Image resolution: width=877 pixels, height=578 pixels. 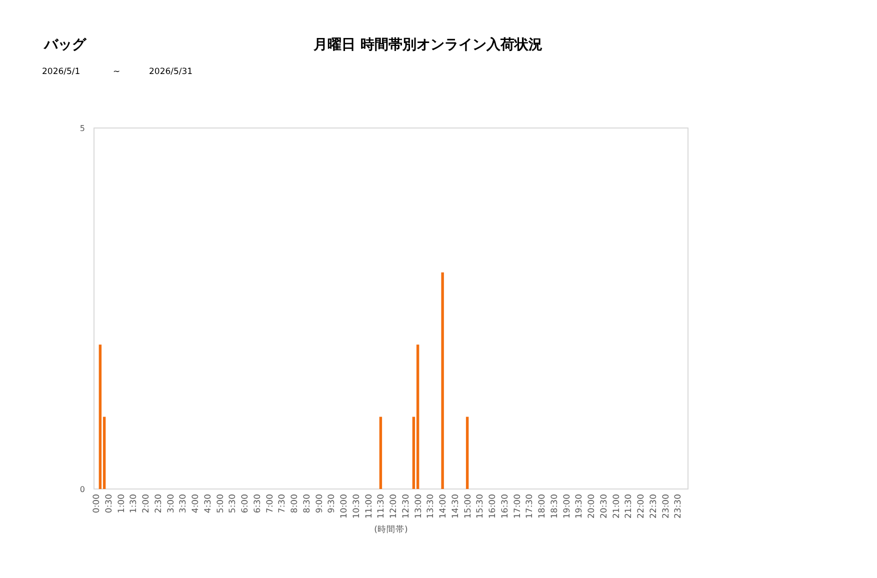 What do you see at coordinates (307, 504) in the screenshot?
I see `x-tick-label: 8:30` at bounding box center [307, 504].